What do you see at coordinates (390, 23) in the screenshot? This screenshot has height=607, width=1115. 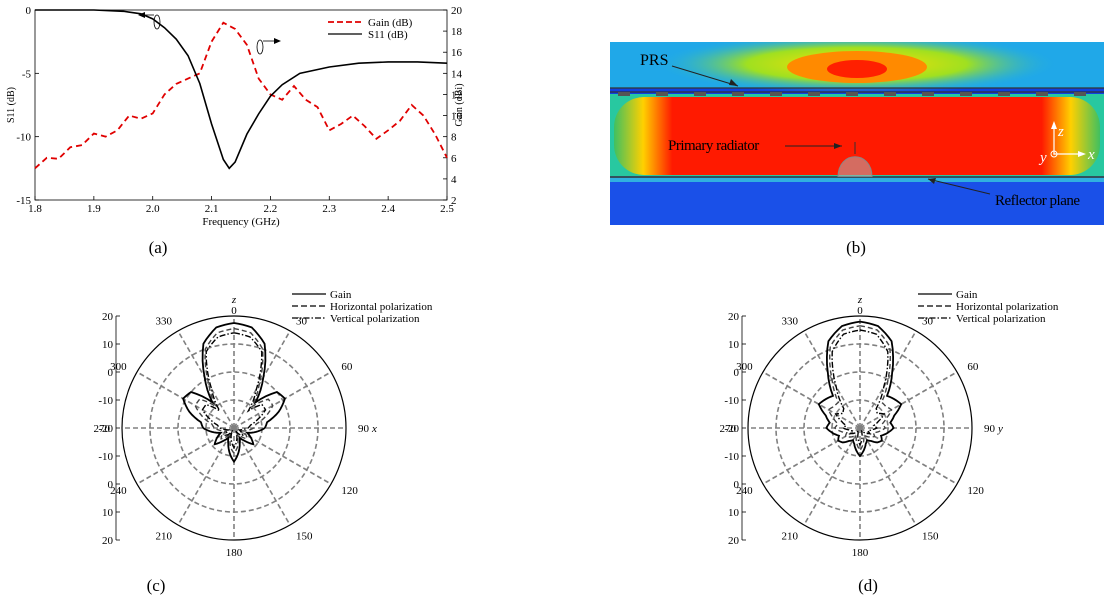 I see `legend-label: Gain (dB)` at bounding box center [390, 23].